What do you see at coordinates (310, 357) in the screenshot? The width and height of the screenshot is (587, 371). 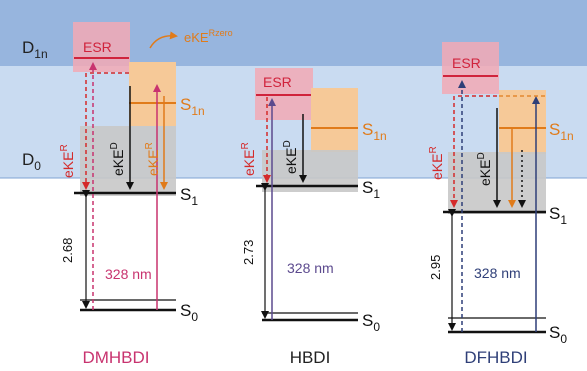 I see `molecule-name: HBDI` at bounding box center [310, 357].